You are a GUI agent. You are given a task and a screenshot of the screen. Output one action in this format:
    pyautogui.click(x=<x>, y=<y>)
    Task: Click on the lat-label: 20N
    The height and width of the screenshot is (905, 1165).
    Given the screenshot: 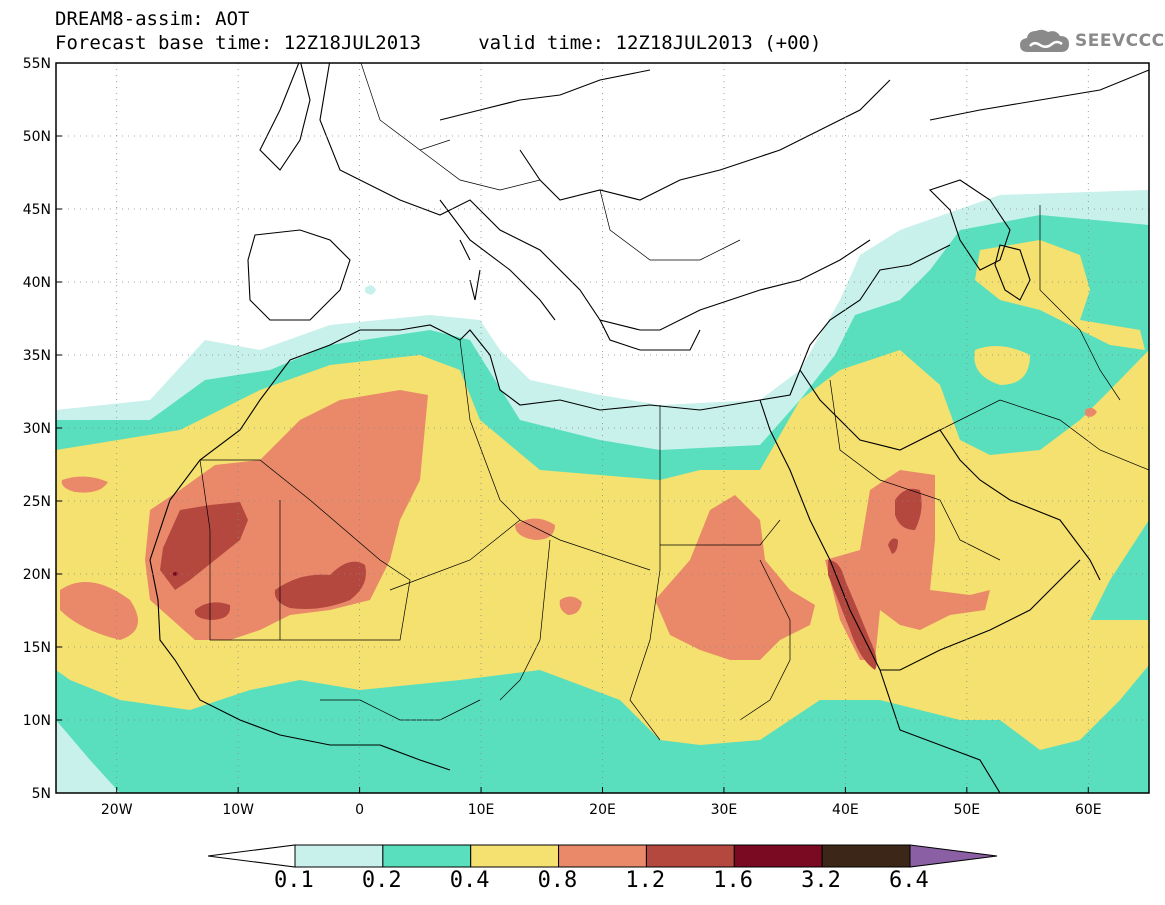 What is the action you would take?
    pyautogui.click(x=37, y=575)
    